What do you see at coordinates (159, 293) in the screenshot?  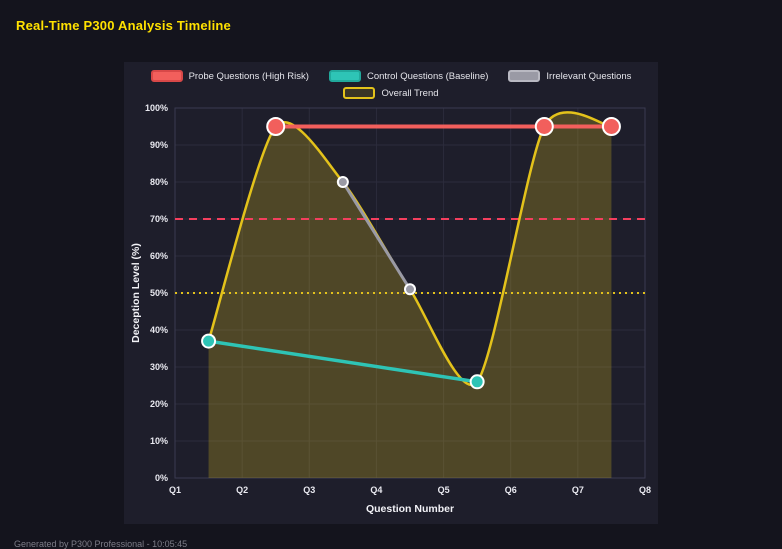 I see `svg-text: 50%` at bounding box center [159, 293].